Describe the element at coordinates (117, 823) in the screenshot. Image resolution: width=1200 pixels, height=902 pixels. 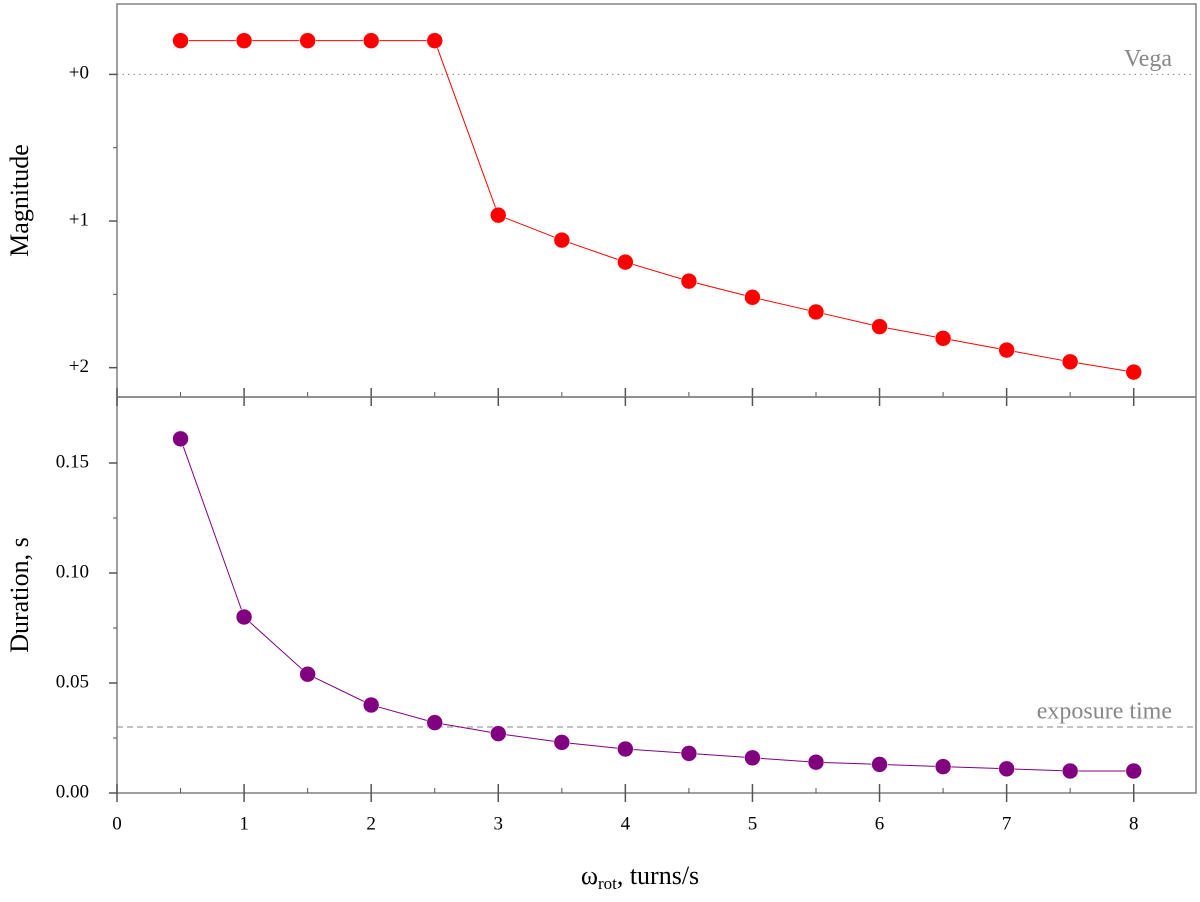
I see `x-tick-label: 0` at that location.